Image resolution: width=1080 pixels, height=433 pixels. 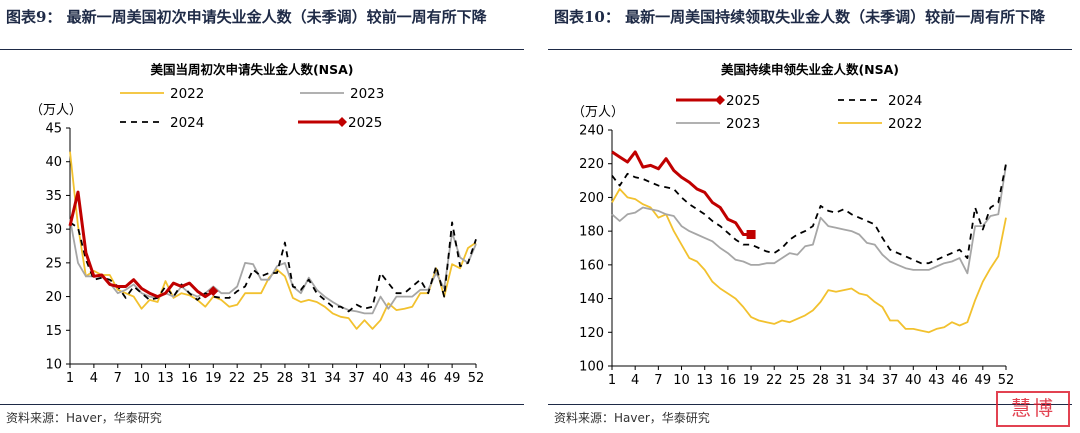 I want to click on y-tick-label: 20, so click(x=53, y=297).